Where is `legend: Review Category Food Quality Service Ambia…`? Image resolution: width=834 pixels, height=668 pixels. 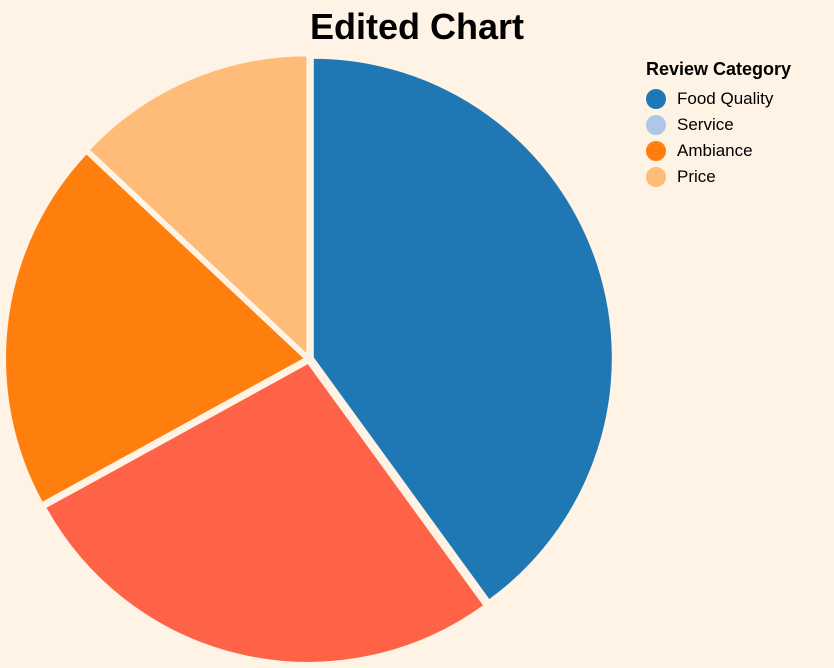 legend: Review Category Food Quality Service Ambia… is located at coordinates (718, 124).